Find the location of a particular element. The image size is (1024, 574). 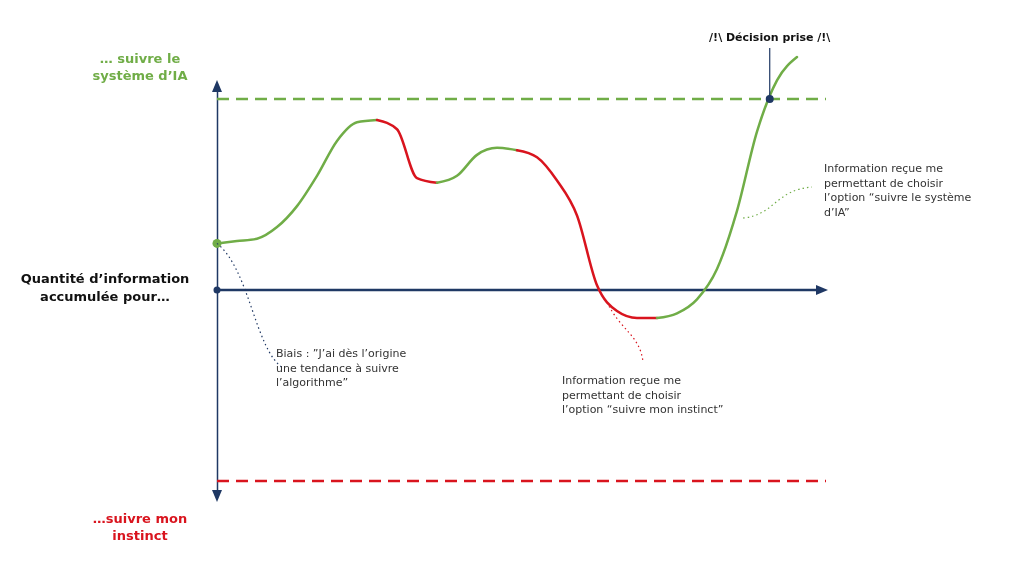

text: Information reçue me permettant de choisir l’option “suivre le système d’IA” is located at coordinates (898, 190).